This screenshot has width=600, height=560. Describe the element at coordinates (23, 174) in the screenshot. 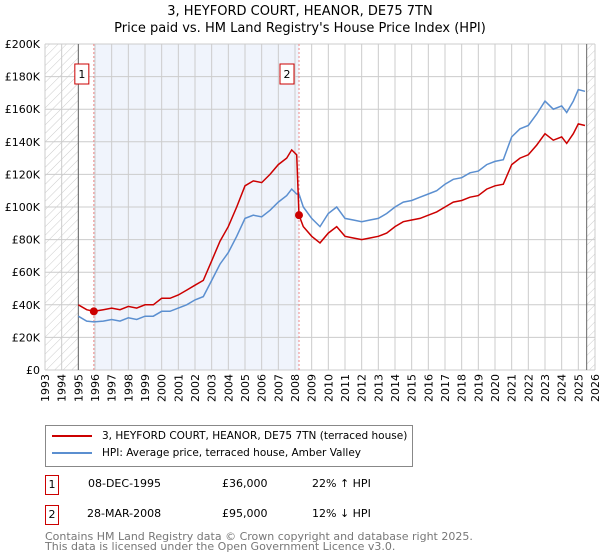

I see `y-tick-label: £120K` at that location.